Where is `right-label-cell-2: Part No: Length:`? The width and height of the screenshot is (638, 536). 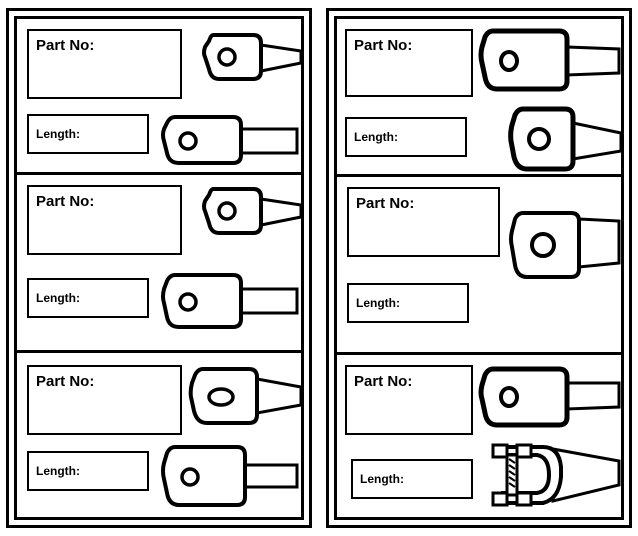 right-label-cell-2: Part No: Length: is located at coordinates (479, 266).